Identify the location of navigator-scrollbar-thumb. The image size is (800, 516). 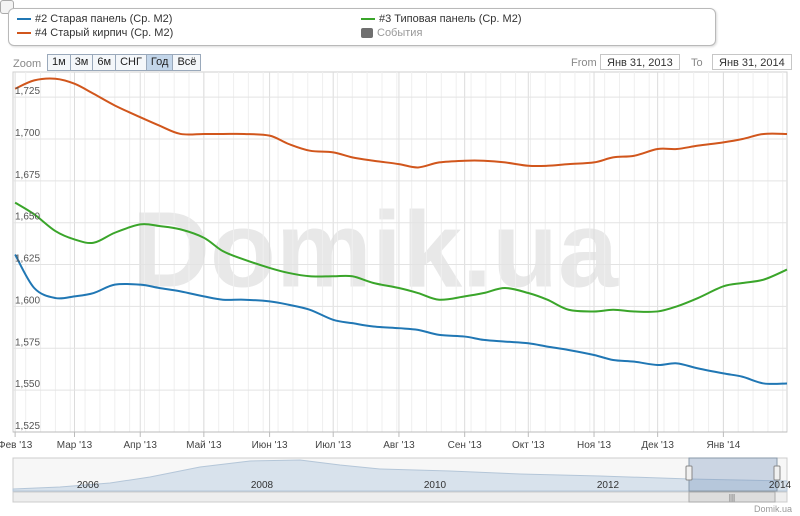
(732, 497).